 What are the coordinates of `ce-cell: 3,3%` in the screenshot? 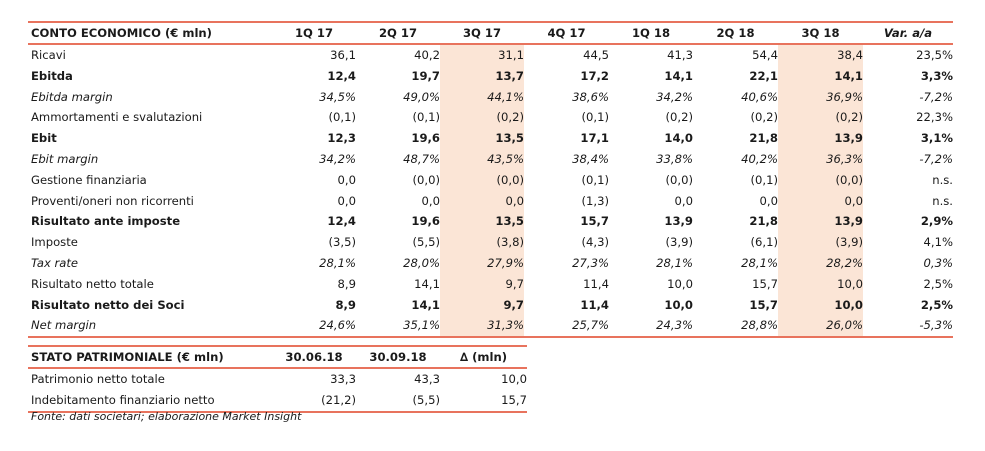 It's located at (936, 75).